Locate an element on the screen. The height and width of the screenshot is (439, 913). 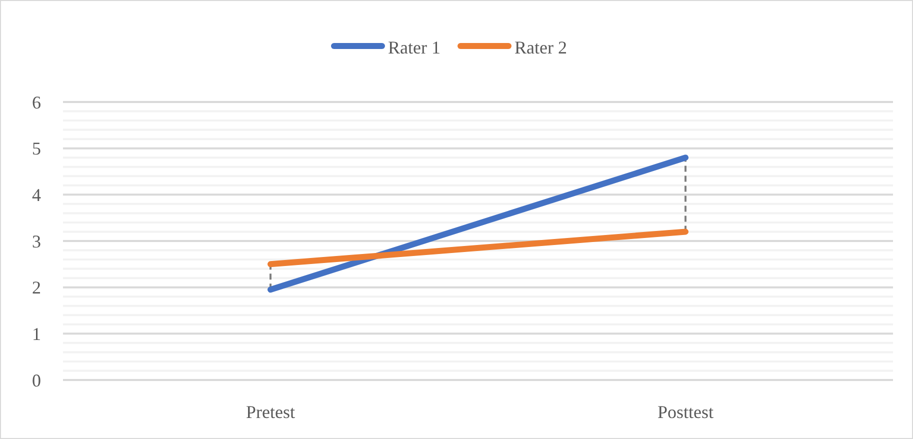
y-tick-label: 1 is located at coordinates (36, 334).